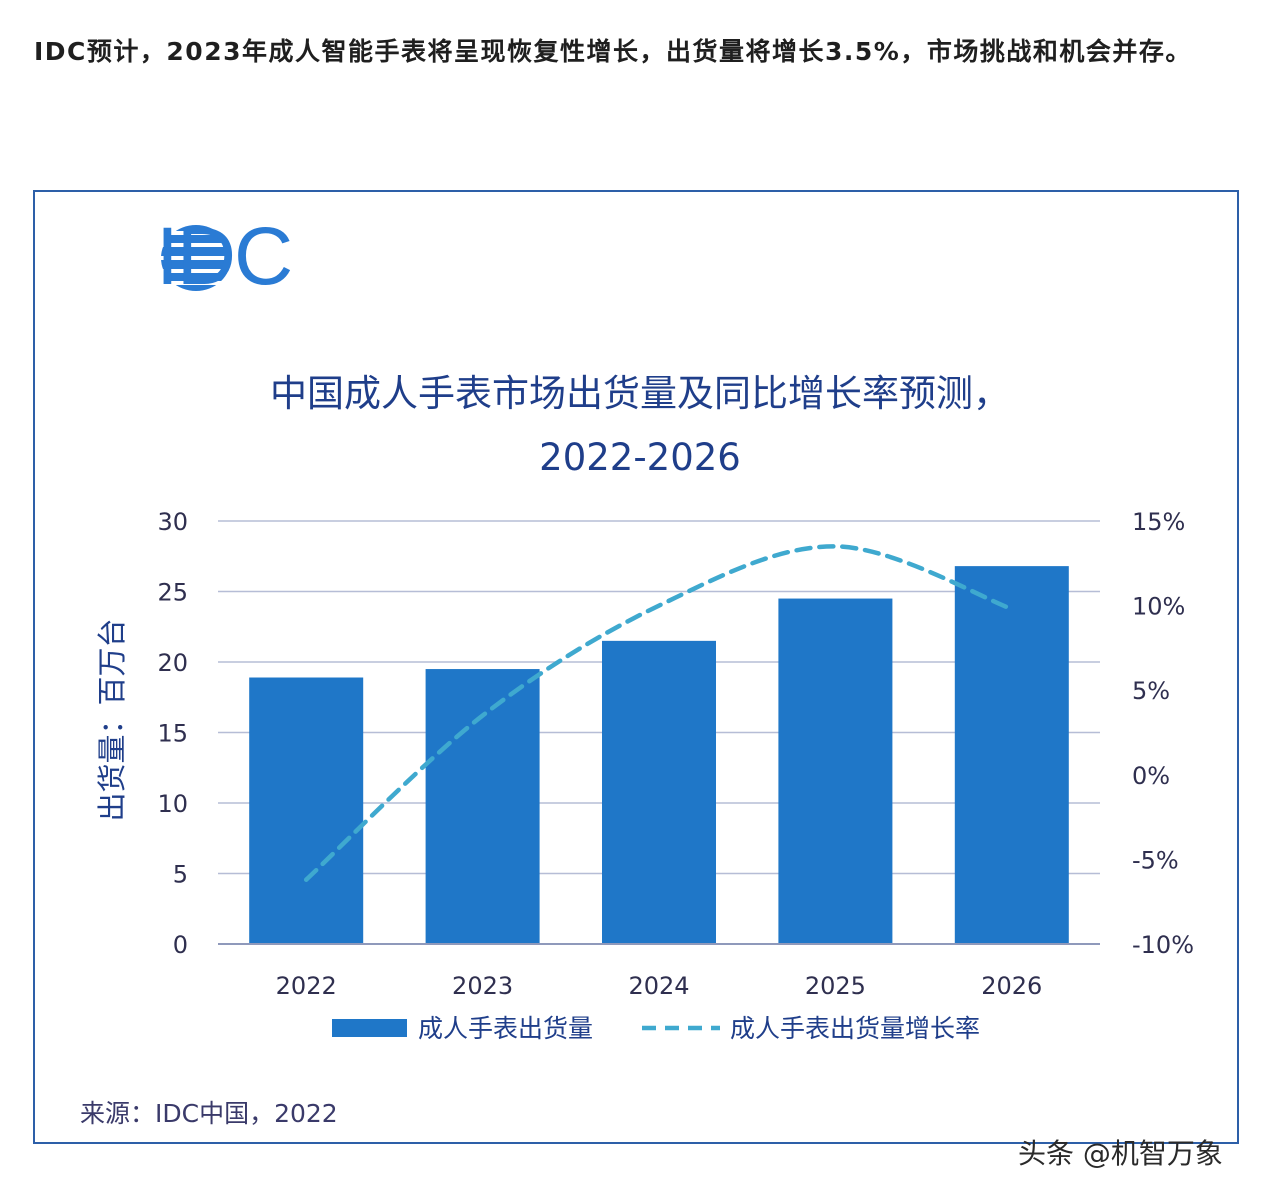 The width and height of the screenshot is (1282, 1196). I want to click on y-axis-right-tick: -5%, so click(1155, 860).